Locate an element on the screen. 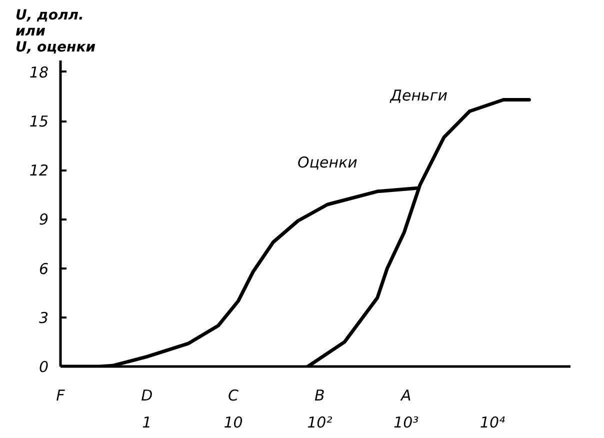 Image resolution: width=604 pixels, height=438 pixels. y-axis-title: U, долл. или U, оценки is located at coordinates (56, 32).